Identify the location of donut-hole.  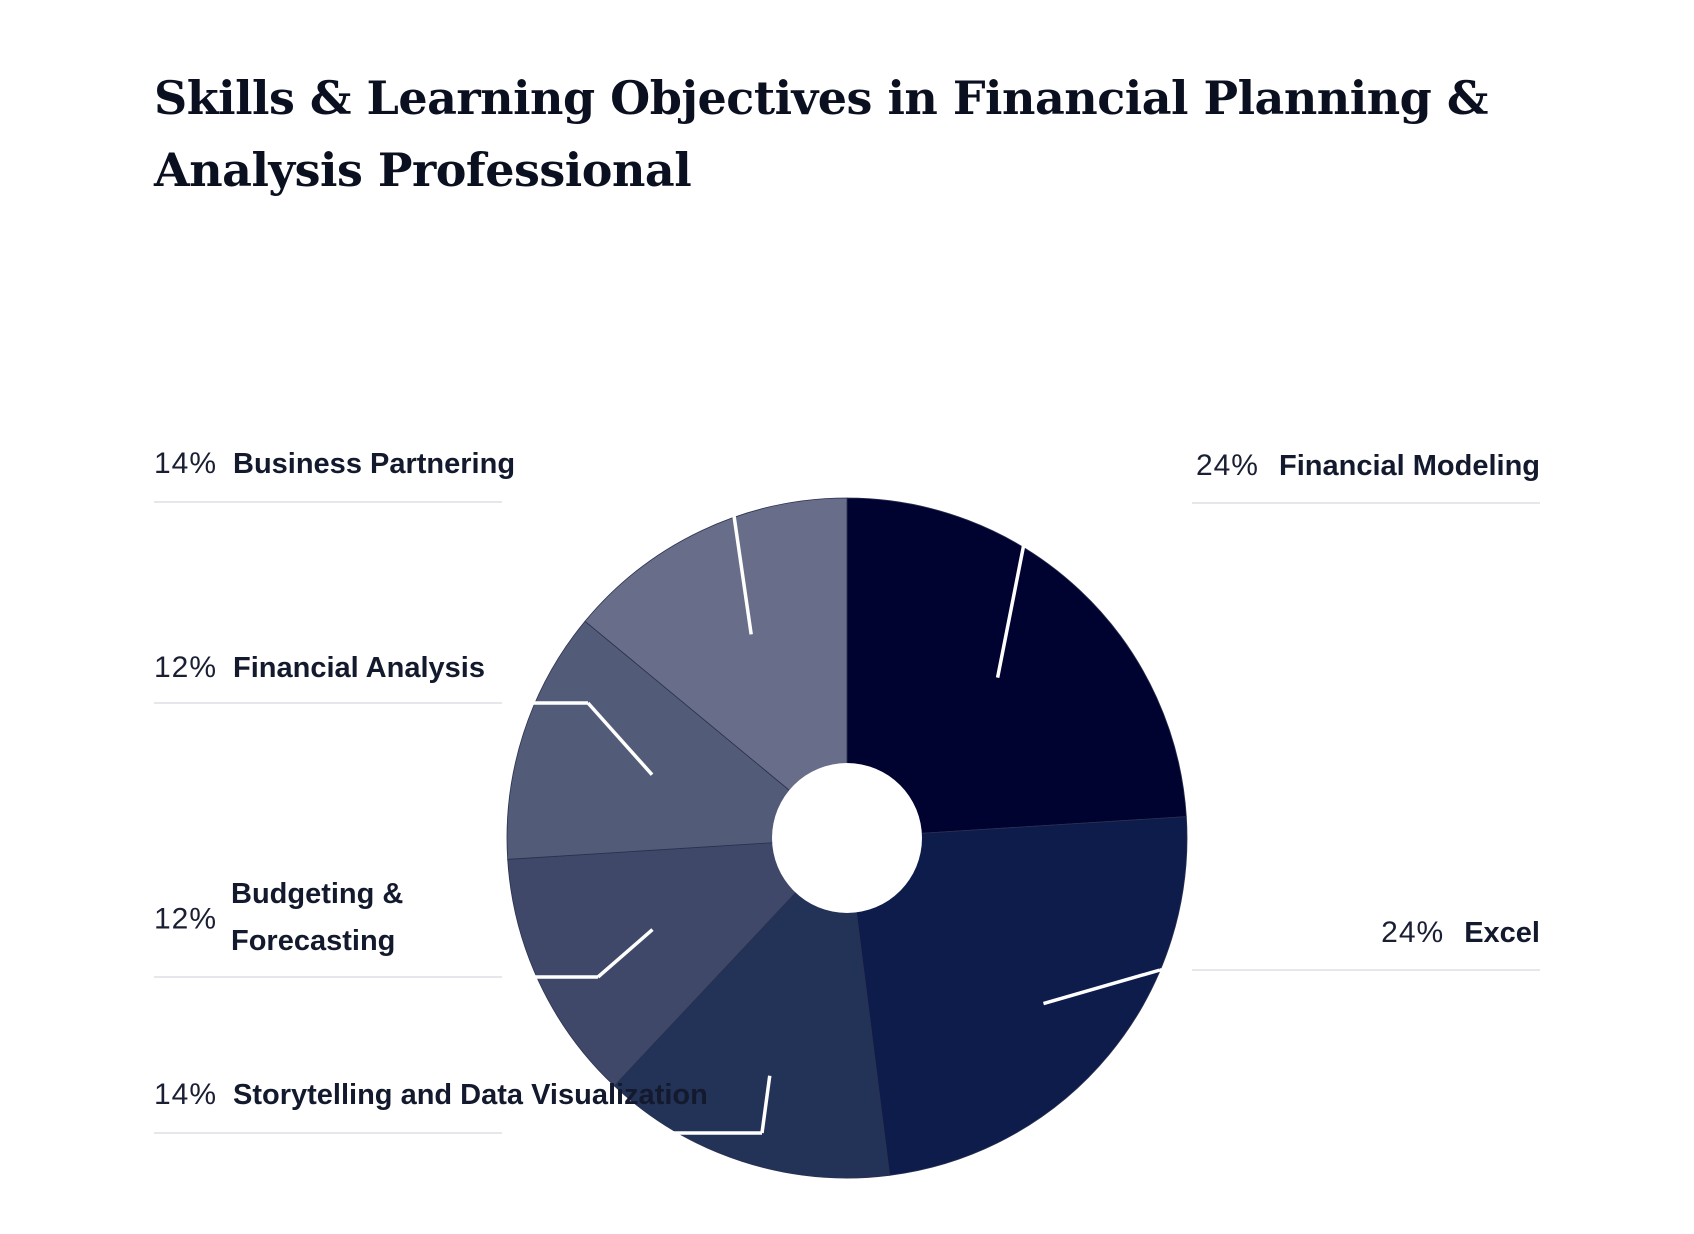
(847, 838).